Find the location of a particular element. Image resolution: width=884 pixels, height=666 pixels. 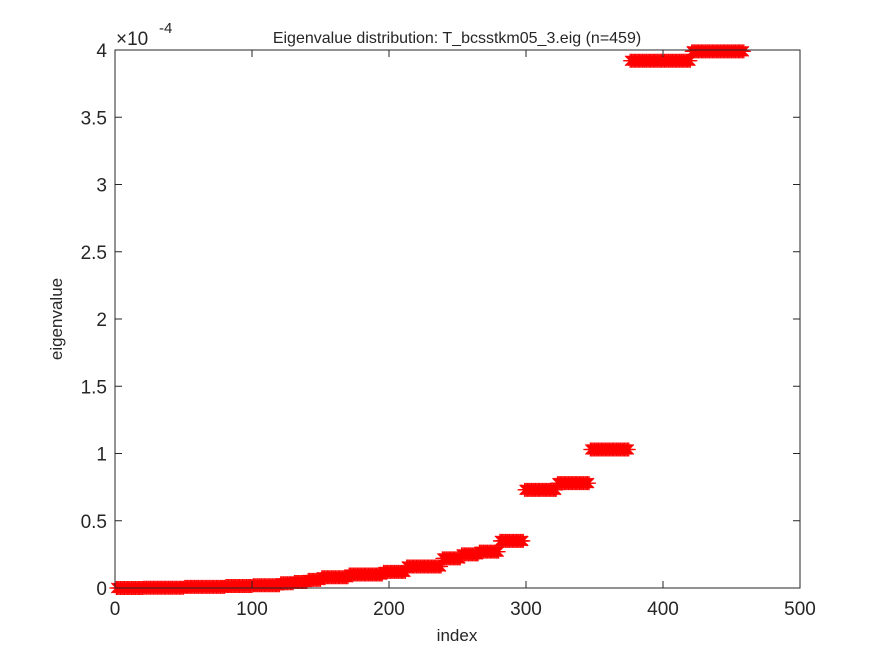

y-tick-label: 2.5 is located at coordinates (94, 253).